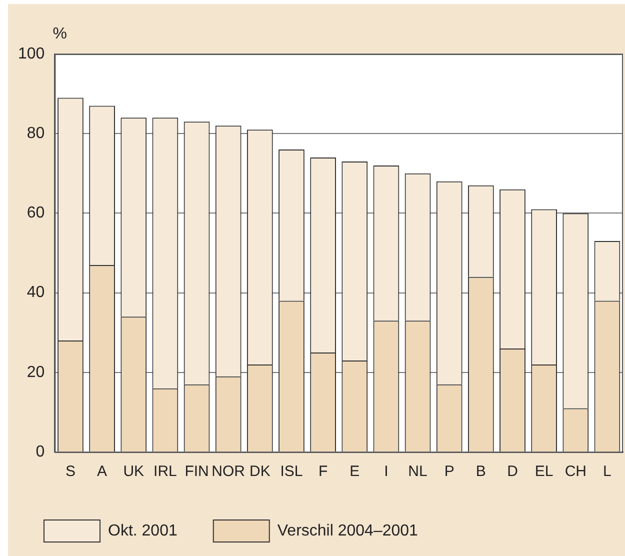 The height and width of the screenshot is (556, 625). Describe the element at coordinates (386, 471) in the screenshot. I see `x-tick-label: I` at that location.